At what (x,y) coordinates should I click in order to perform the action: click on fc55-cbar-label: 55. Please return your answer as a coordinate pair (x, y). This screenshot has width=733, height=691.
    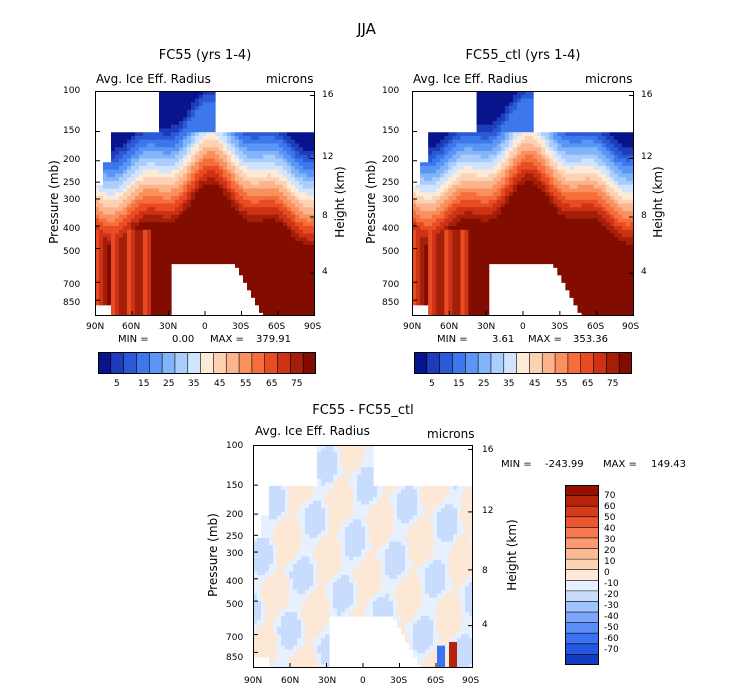
    Looking at the image, I should click on (246, 384).